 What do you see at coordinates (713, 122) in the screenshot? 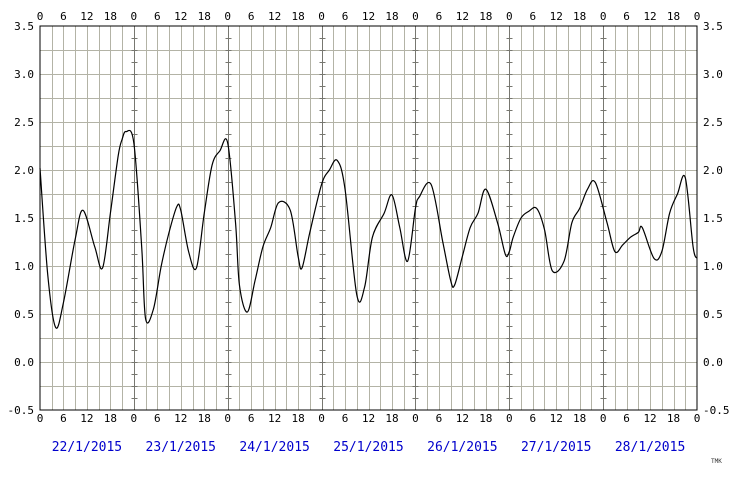
I see `y-tick-label-right: 2.5` at bounding box center [713, 122].